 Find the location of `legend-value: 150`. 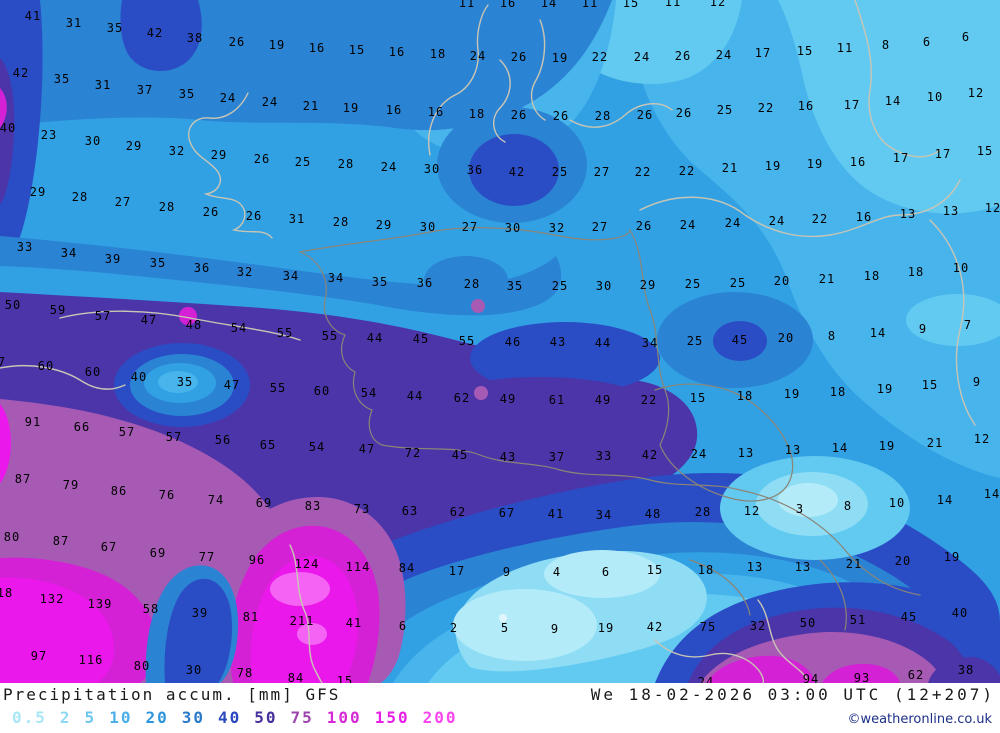

legend-value: 150 is located at coordinates (392, 717).